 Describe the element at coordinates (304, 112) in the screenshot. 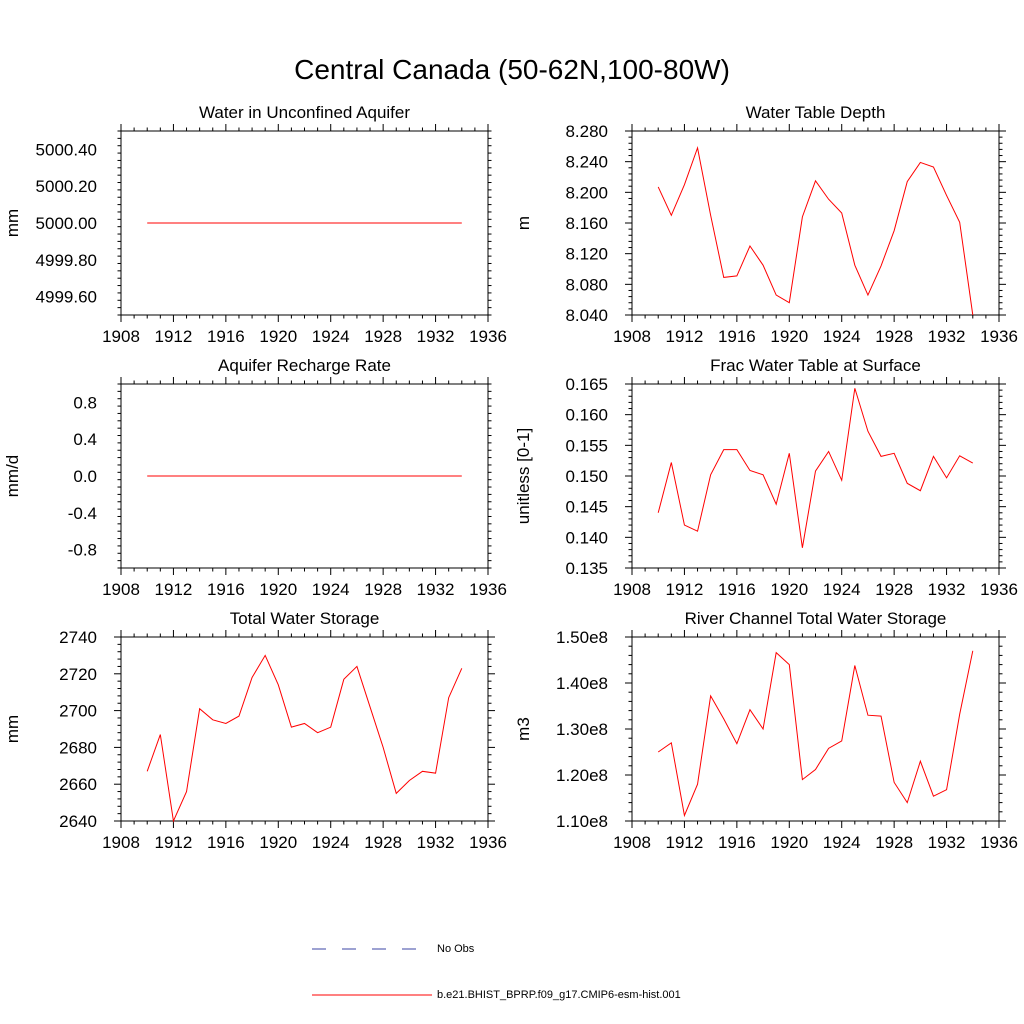

I see `panel-title: Water in Unconfined Aquifer` at that location.